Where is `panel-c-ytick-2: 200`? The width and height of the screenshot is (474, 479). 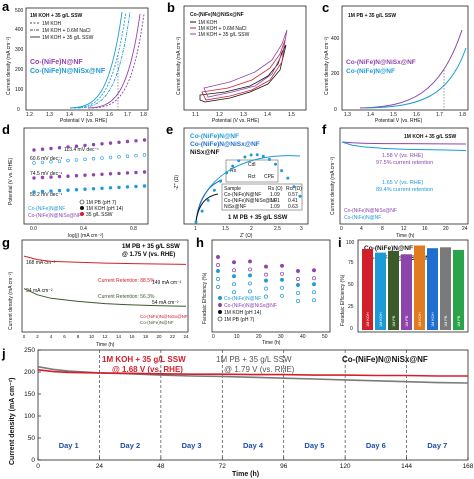
panel-c-ytick-2: 200 is located at coordinates (335, 74).